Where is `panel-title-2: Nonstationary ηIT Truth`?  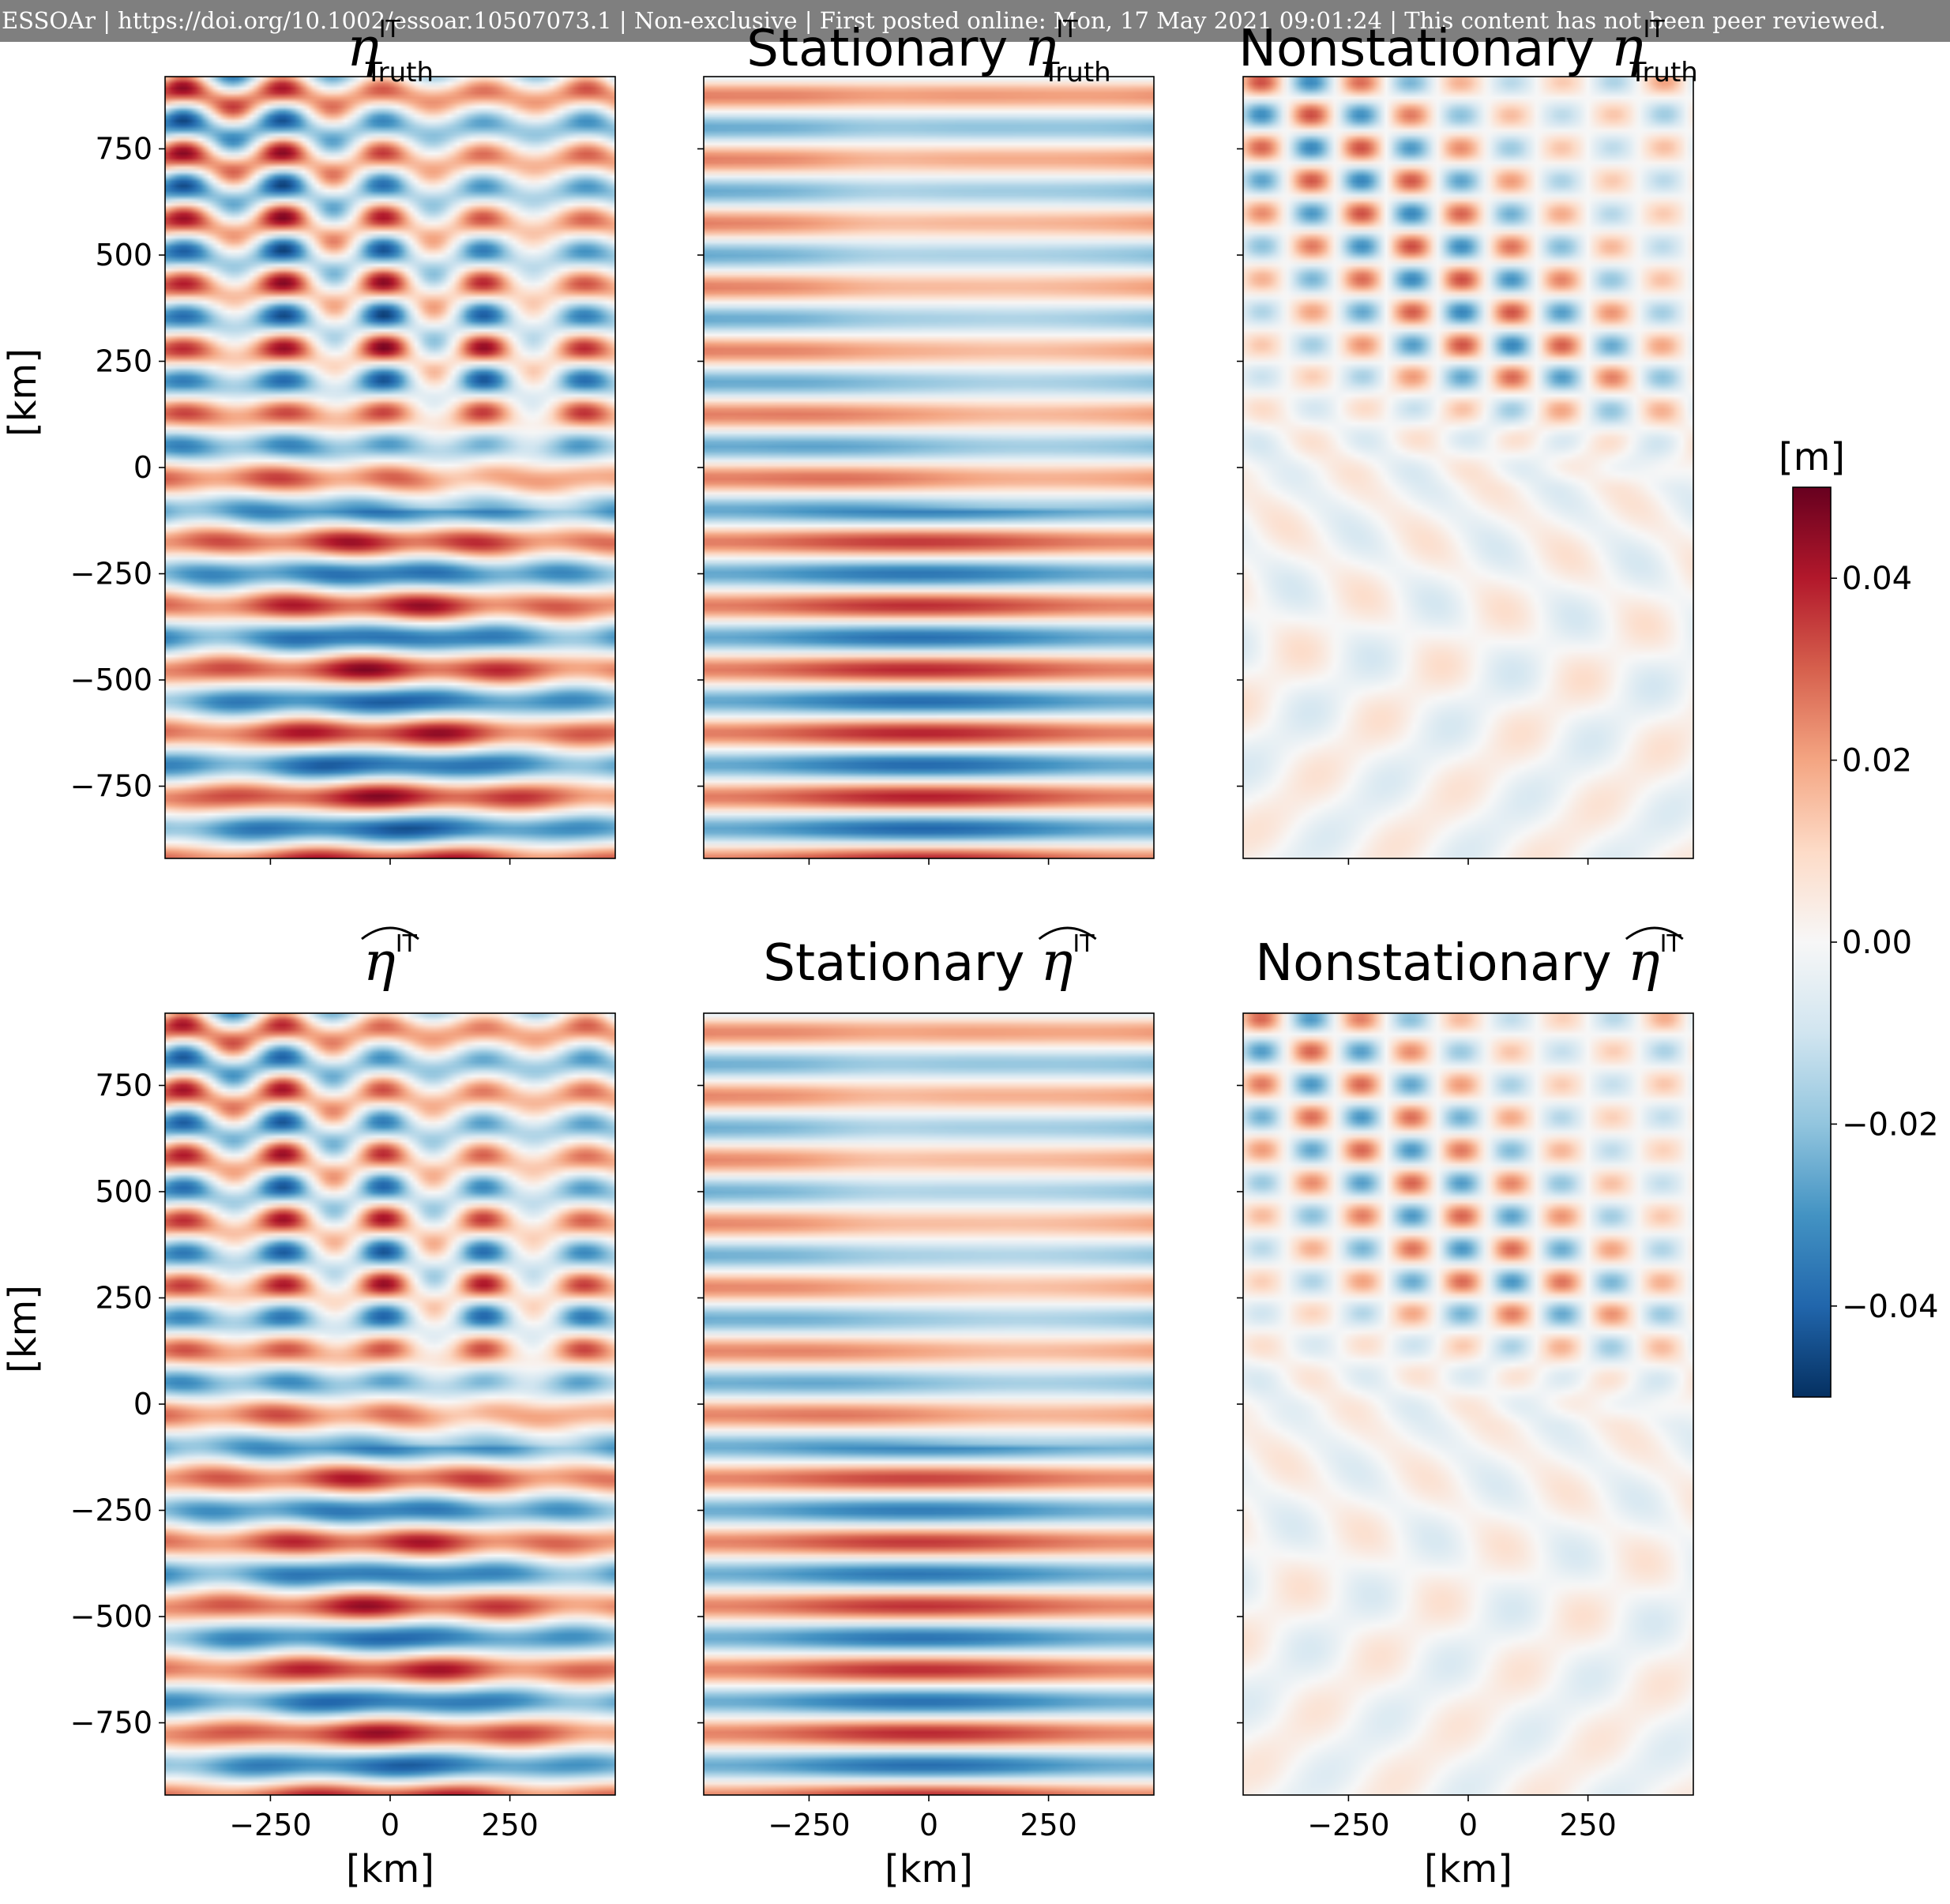 panel-title-2: Nonstationary ηIT Truth is located at coordinates (1468, 52).